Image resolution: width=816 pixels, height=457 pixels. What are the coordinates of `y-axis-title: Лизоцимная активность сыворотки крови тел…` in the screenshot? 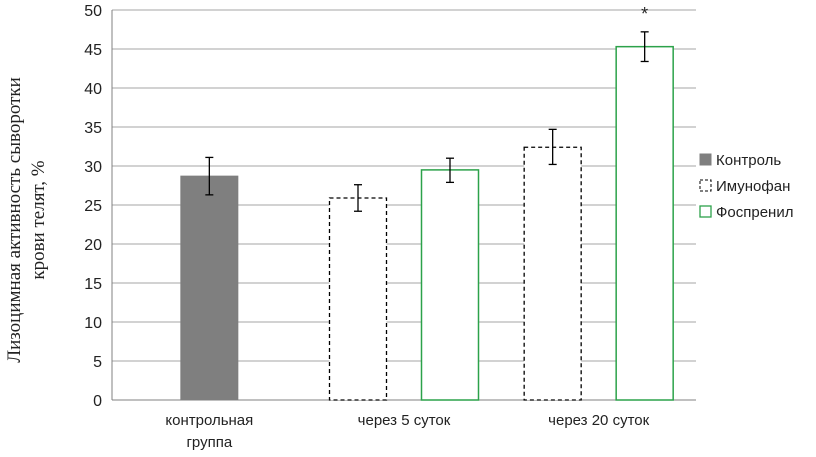 It's located at (26, 220).